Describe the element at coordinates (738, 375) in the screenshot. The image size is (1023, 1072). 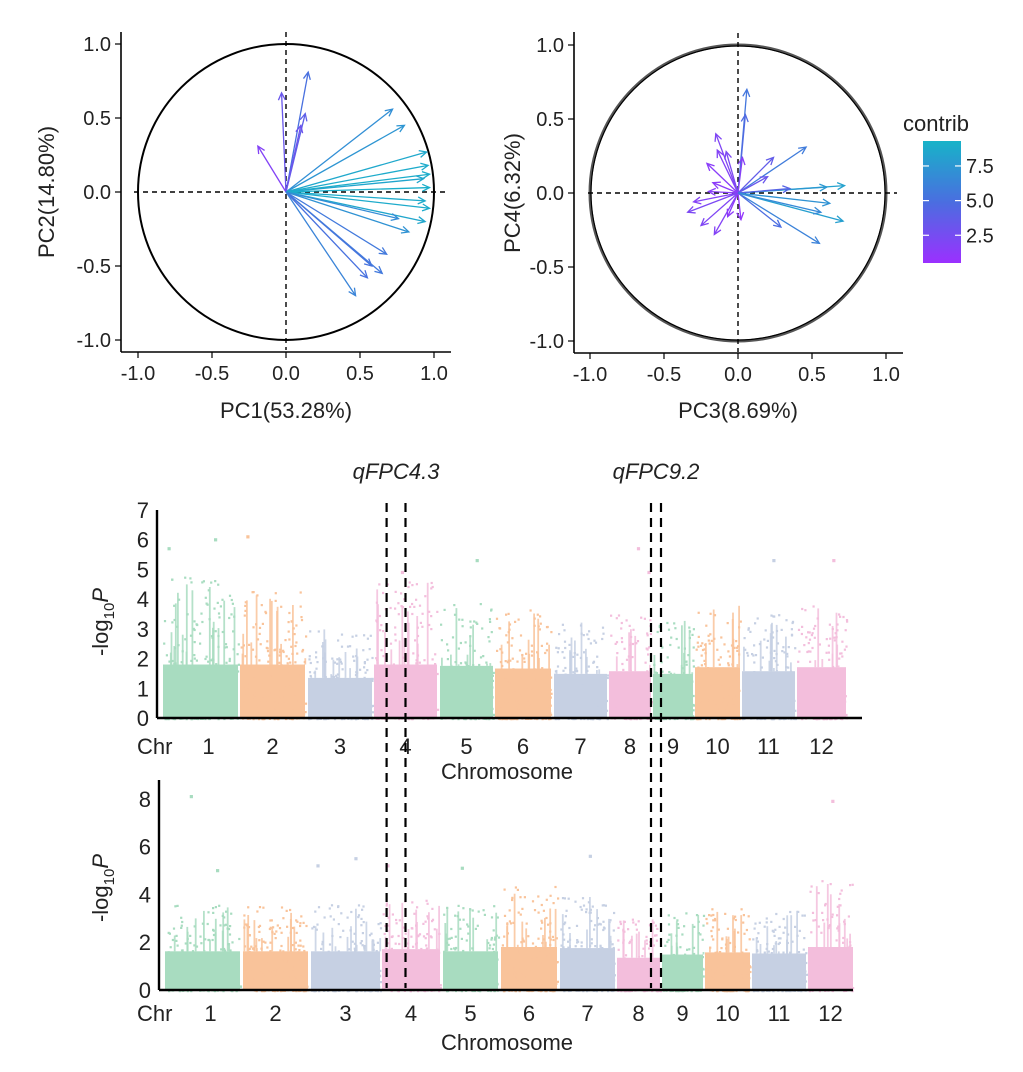
I see `pca2-xtick-label: 0.0` at that location.